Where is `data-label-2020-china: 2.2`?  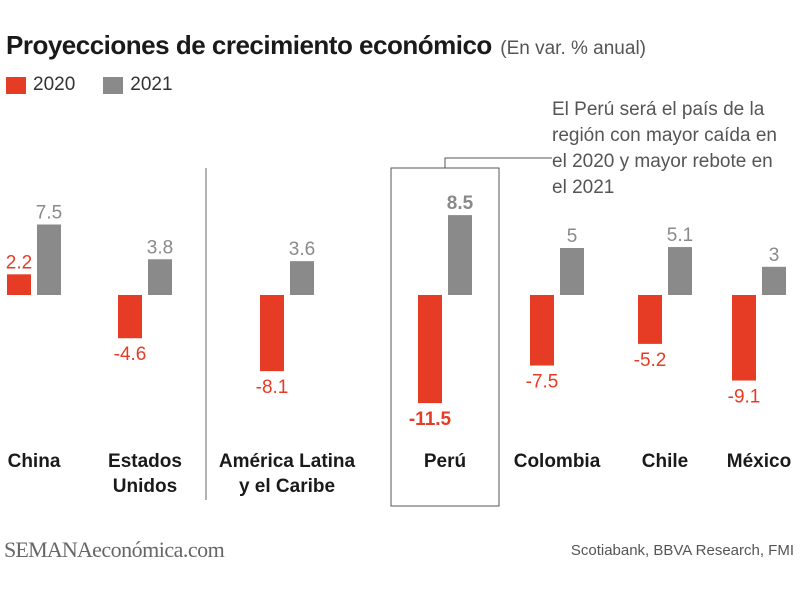
data-label-2020-china: 2.2 is located at coordinates (19, 262).